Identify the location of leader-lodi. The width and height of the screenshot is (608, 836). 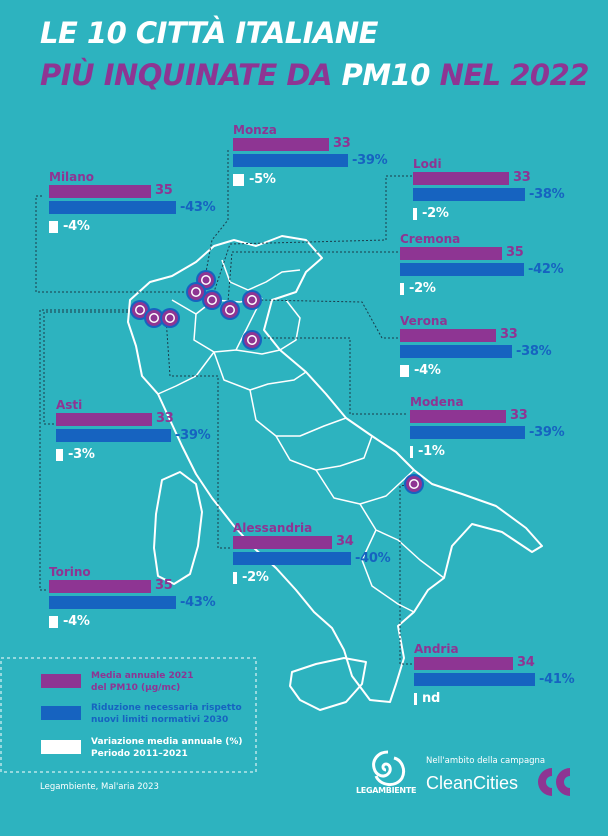
(311, 237).